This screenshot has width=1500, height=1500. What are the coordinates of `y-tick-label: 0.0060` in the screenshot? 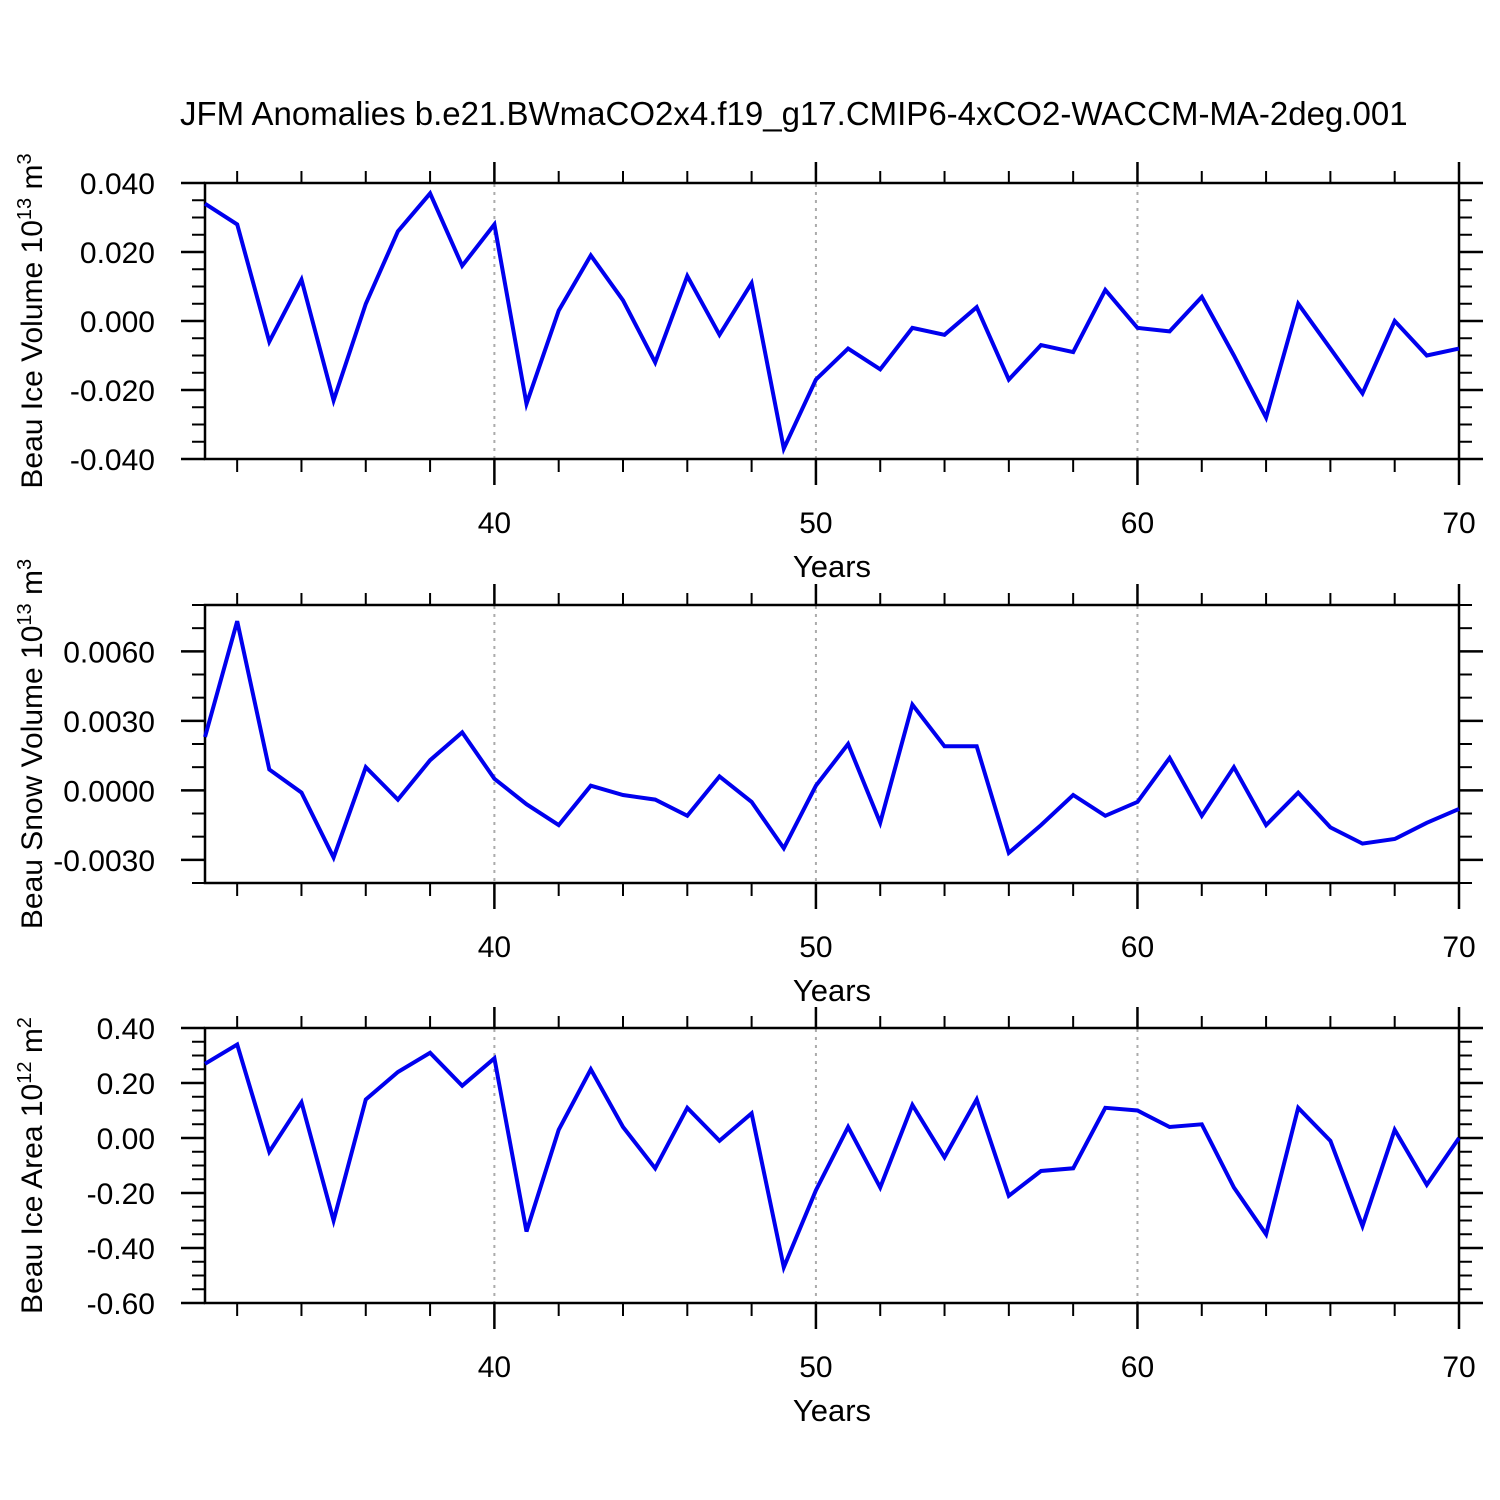 It's located at (109, 652).